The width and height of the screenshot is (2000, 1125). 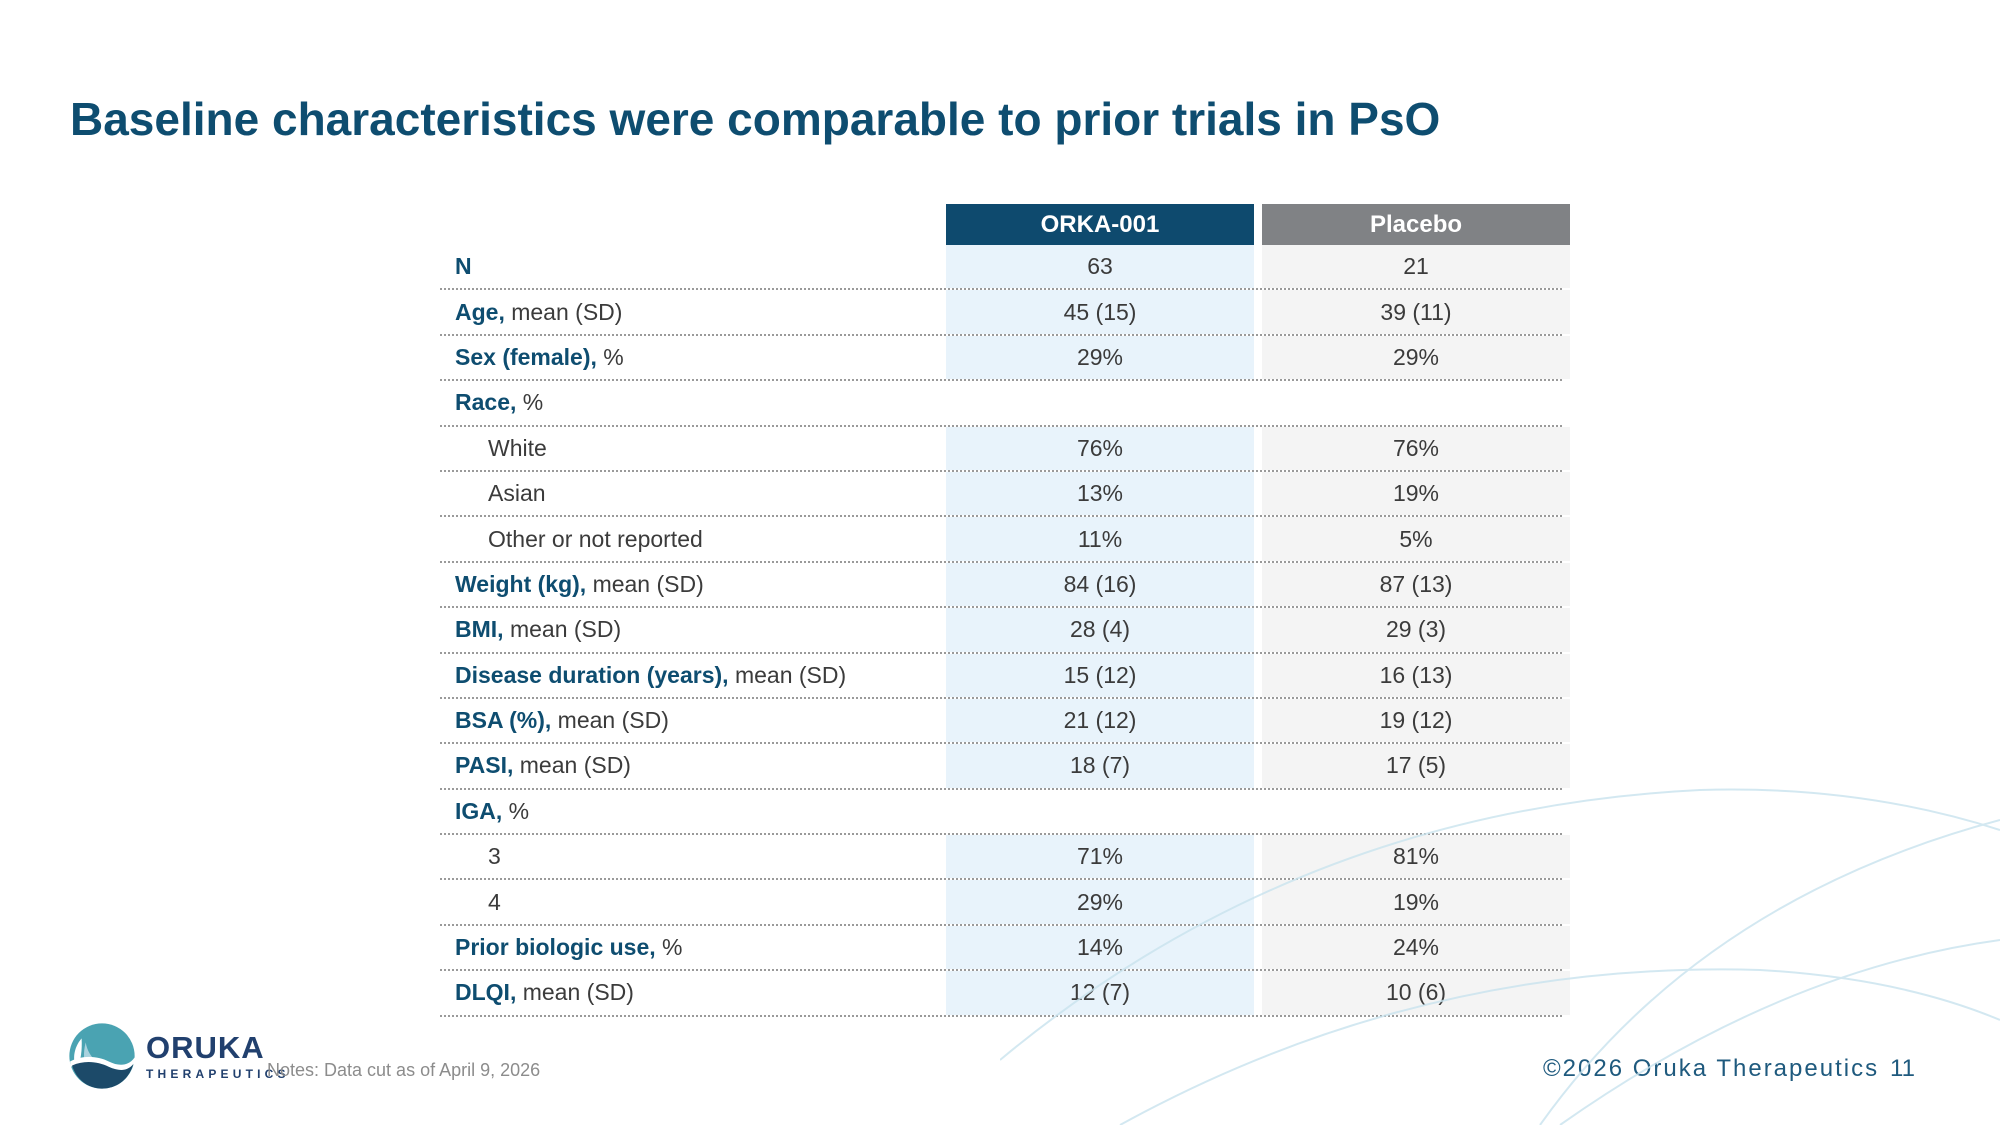 What do you see at coordinates (1100, 493) in the screenshot?
I see `orka-value-cell: 13%` at bounding box center [1100, 493].